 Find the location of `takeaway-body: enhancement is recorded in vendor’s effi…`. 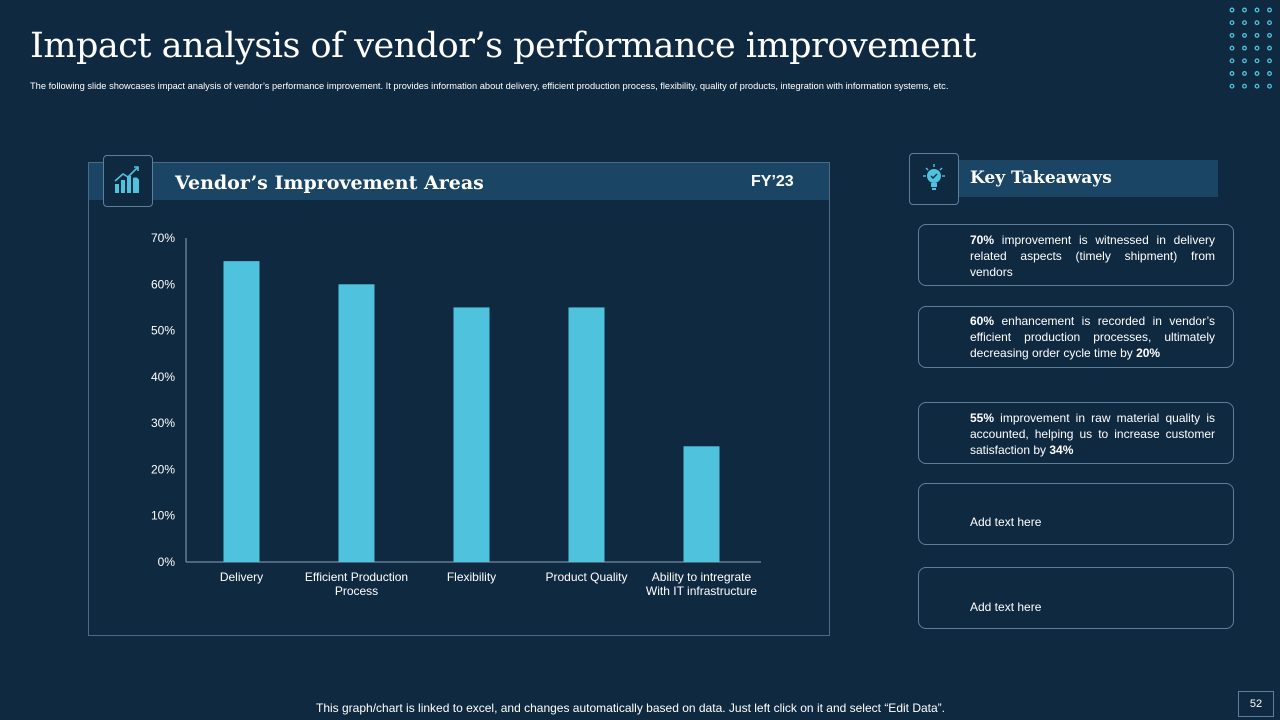

takeaway-body: enhancement is recorded in vendor’s effi… is located at coordinates (1092, 337).